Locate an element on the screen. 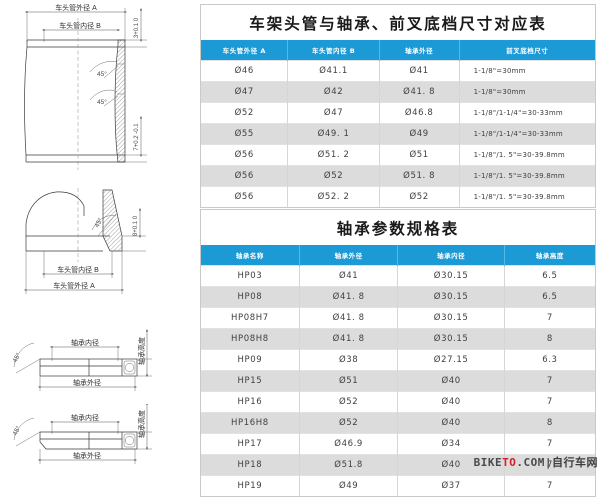  table-row: Ø55 Ø49. 1 Ø49 1-1/8"/1-1/4"=30-33mm is located at coordinates (398, 134).